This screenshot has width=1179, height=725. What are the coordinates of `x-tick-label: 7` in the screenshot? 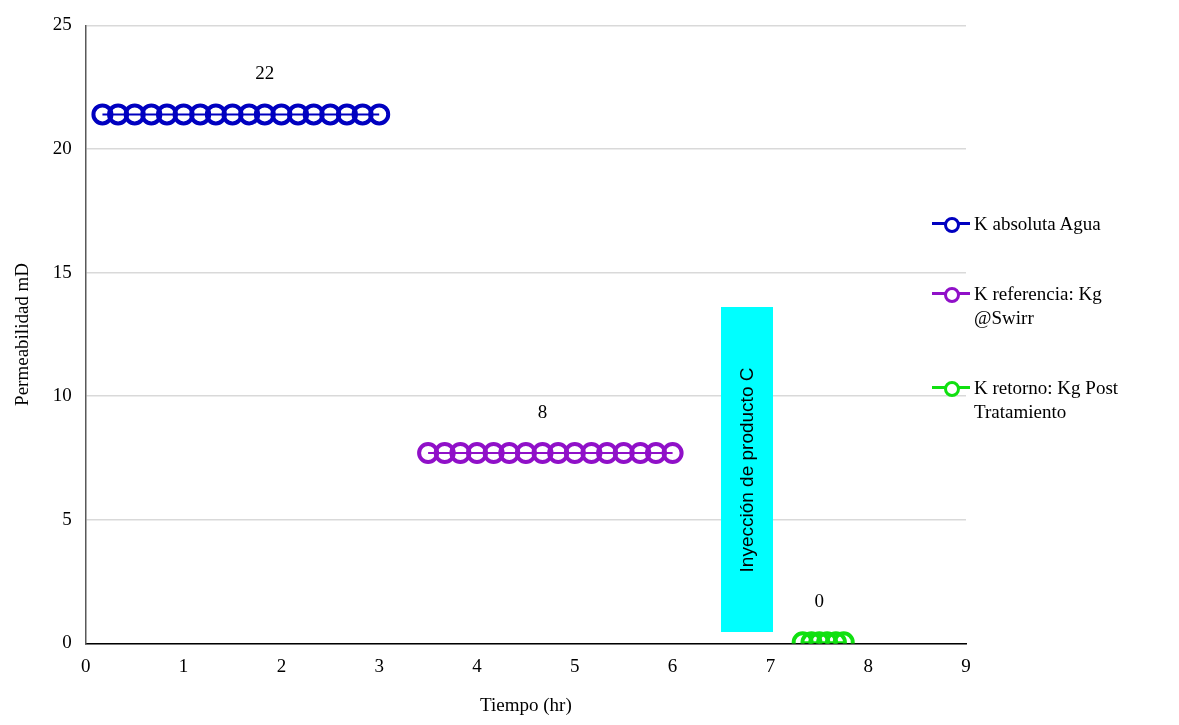 It's located at (770, 665).